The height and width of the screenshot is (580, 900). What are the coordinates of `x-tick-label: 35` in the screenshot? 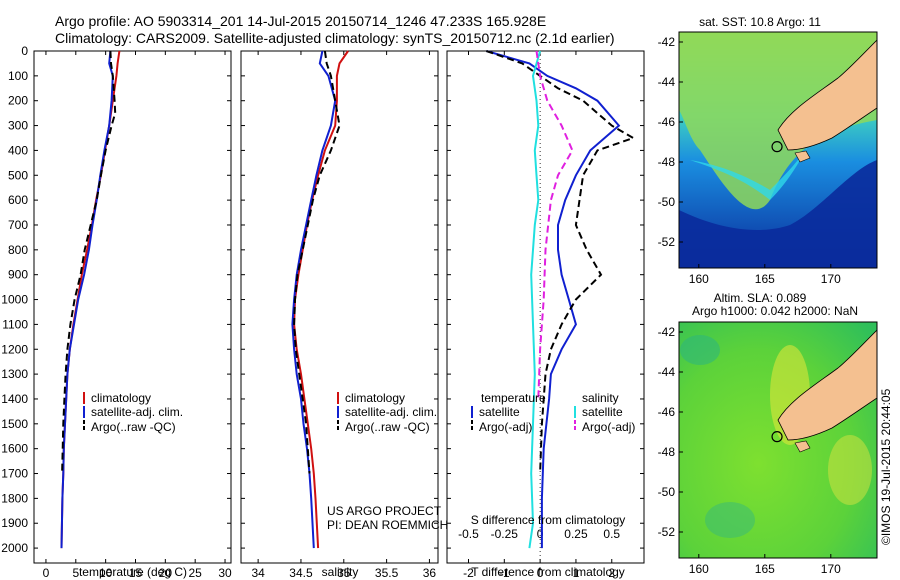 It's located at (344, 573).